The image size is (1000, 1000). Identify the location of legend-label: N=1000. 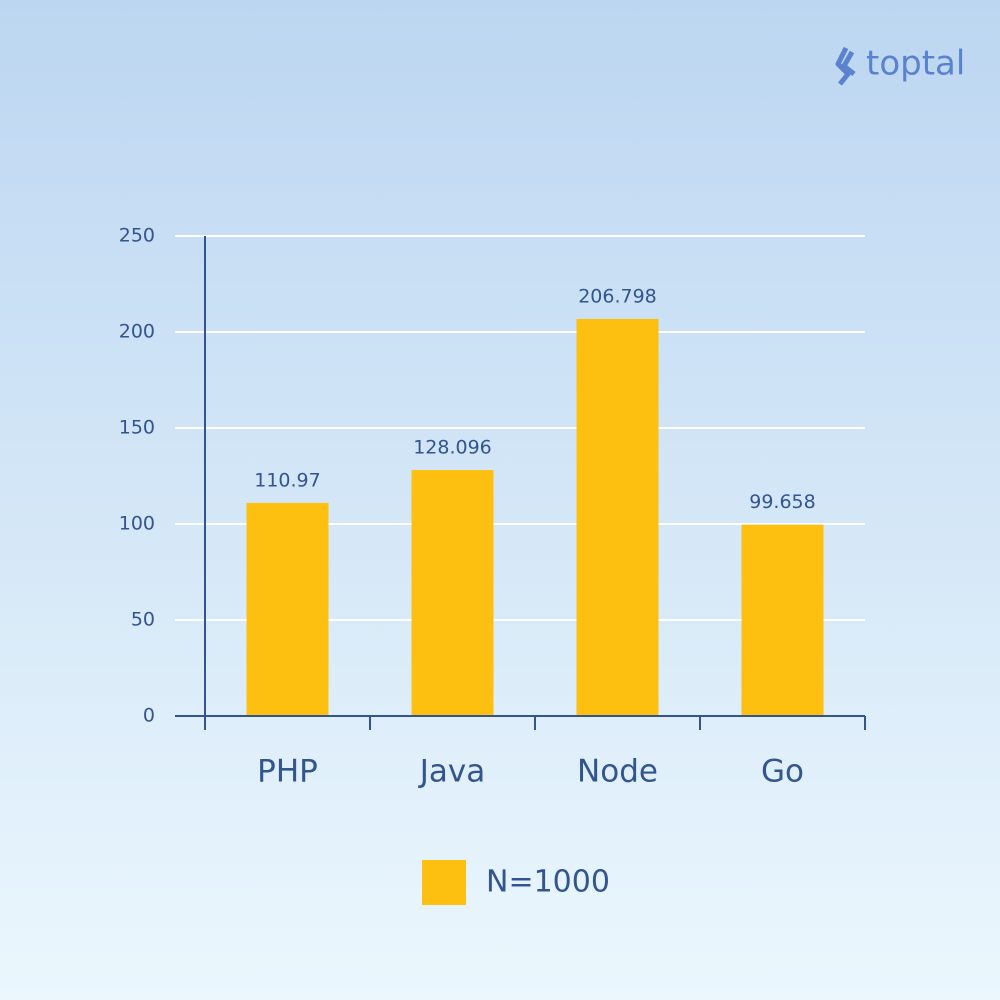
(548, 882).